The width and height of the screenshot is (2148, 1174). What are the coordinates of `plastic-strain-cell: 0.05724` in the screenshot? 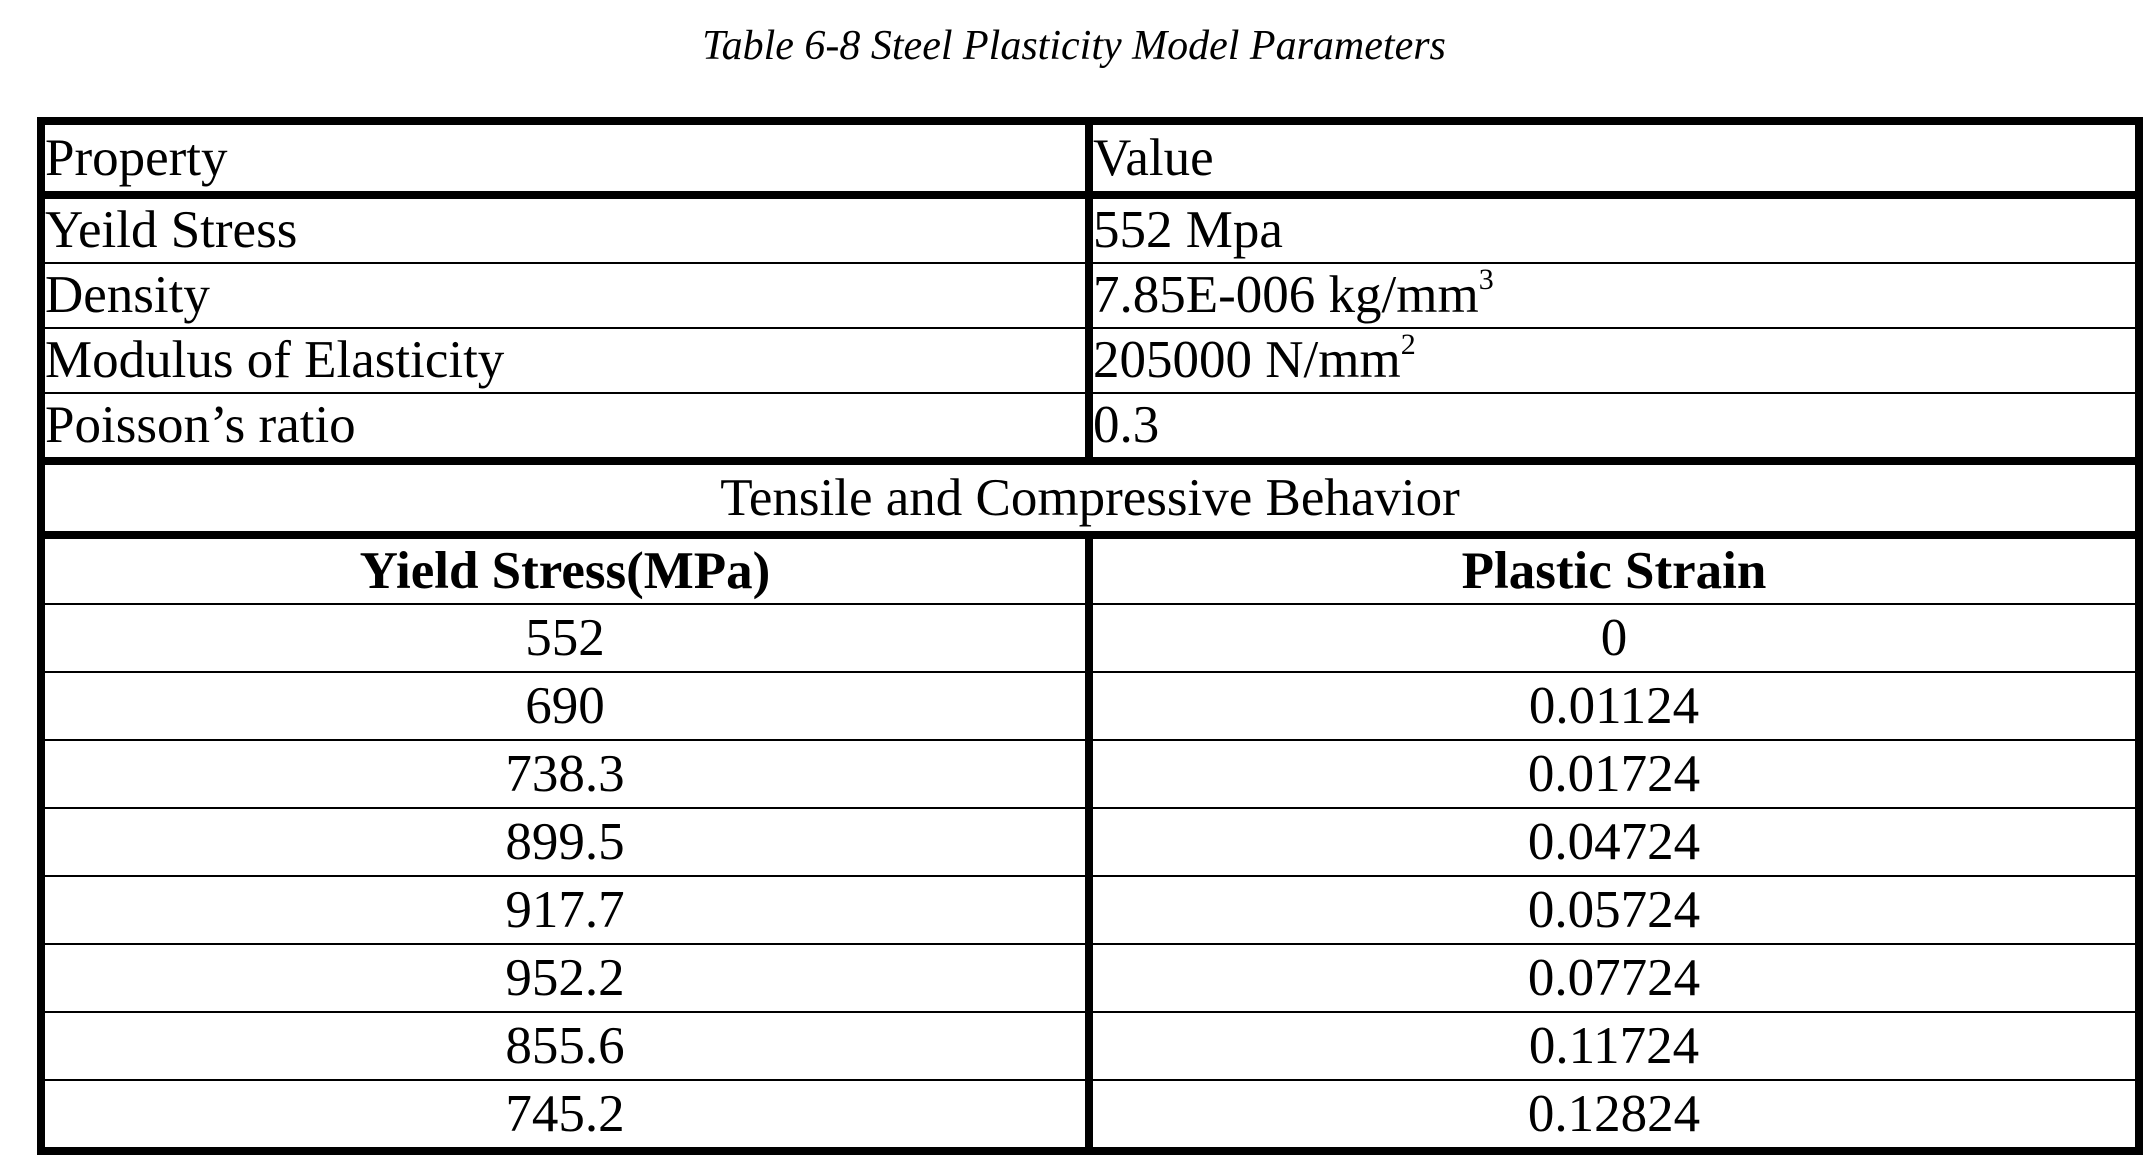 It's located at (1614, 910).